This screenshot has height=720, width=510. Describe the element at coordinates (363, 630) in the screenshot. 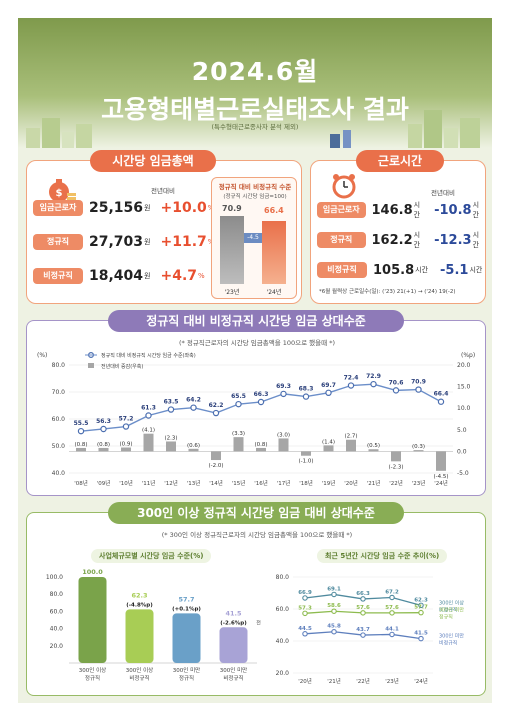

I see `trend-point-label: 43.7` at that location.